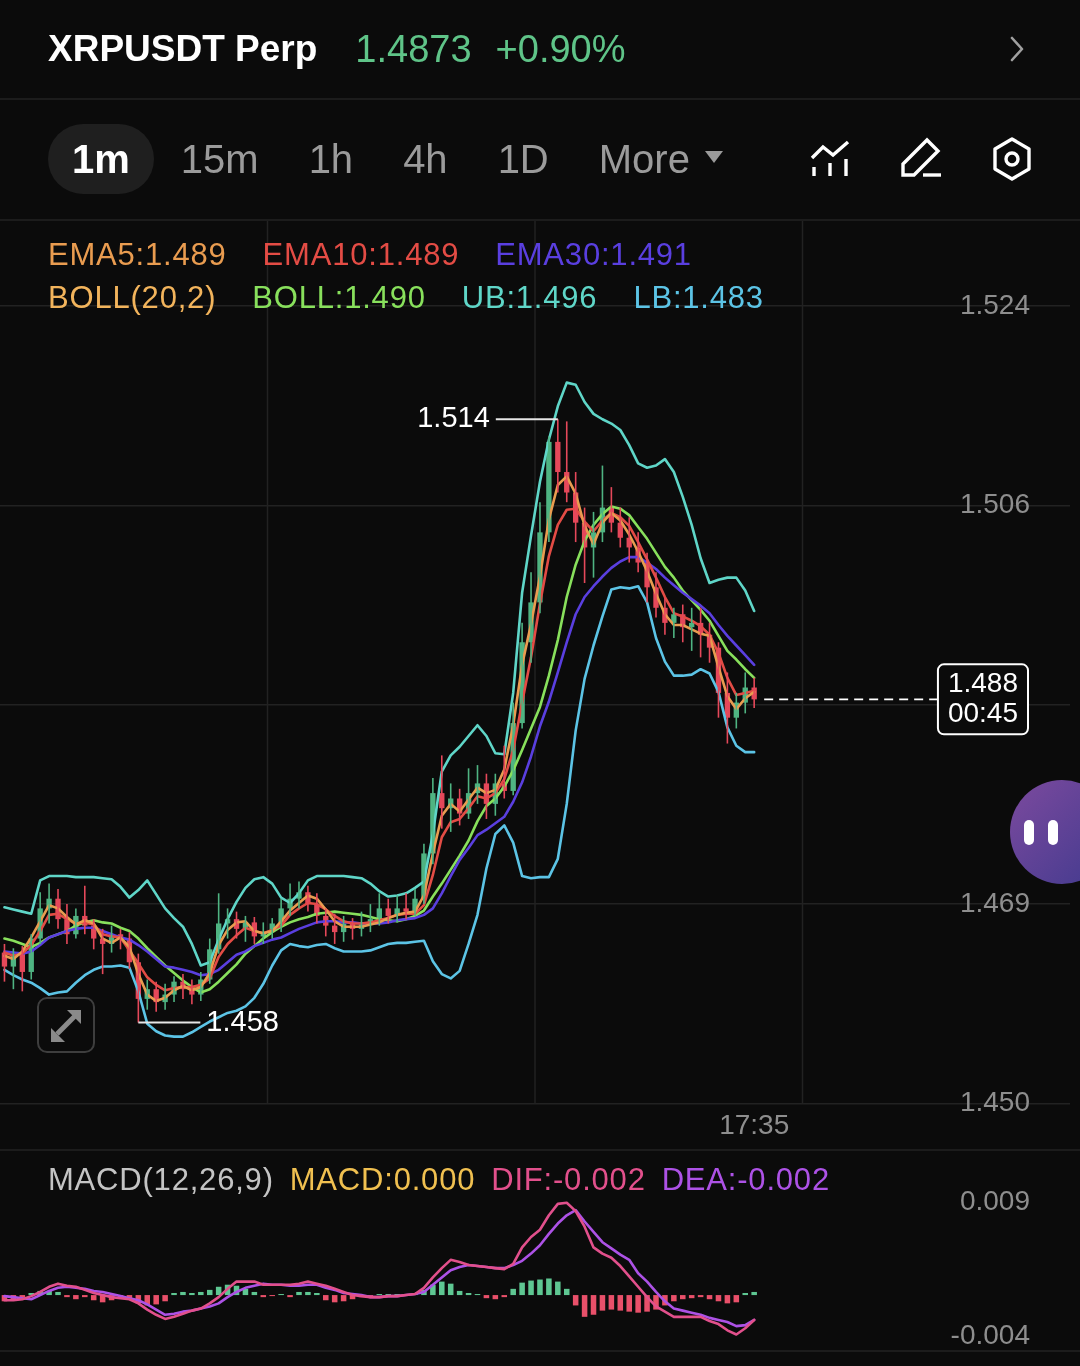 Image resolution: width=1080 pixels, height=1366 pixels. Describe the element at coordinates (101, 159) in the screenshot. I see `text: 1m` at that location.